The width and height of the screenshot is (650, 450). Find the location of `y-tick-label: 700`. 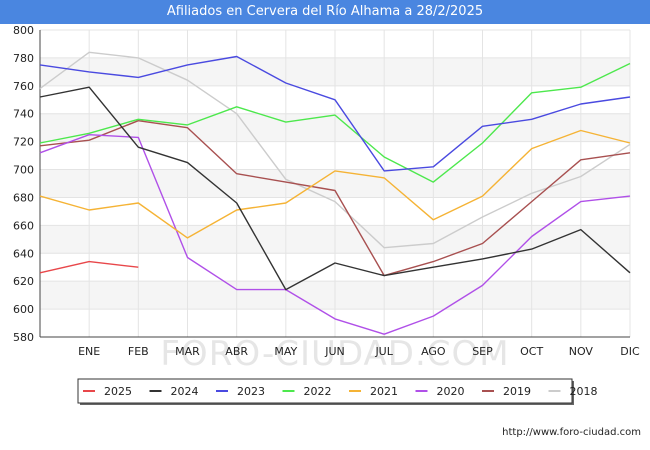

y-tick-label: 700 is located at coordinates (23, 170).